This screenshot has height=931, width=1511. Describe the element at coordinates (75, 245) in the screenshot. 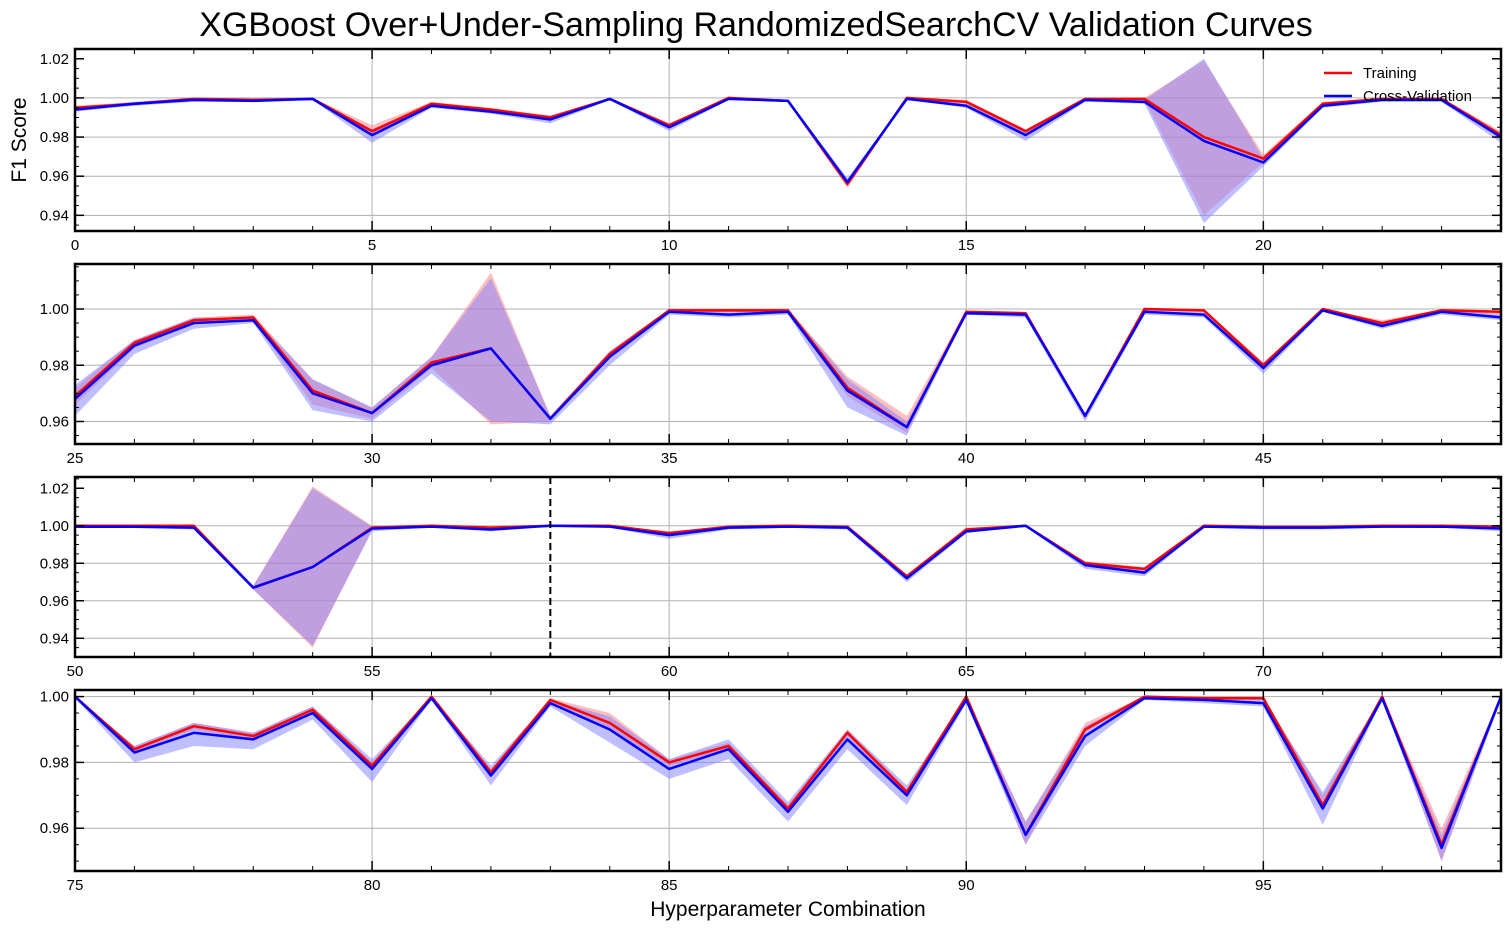

I see `x-tick-label: 0` at that location.